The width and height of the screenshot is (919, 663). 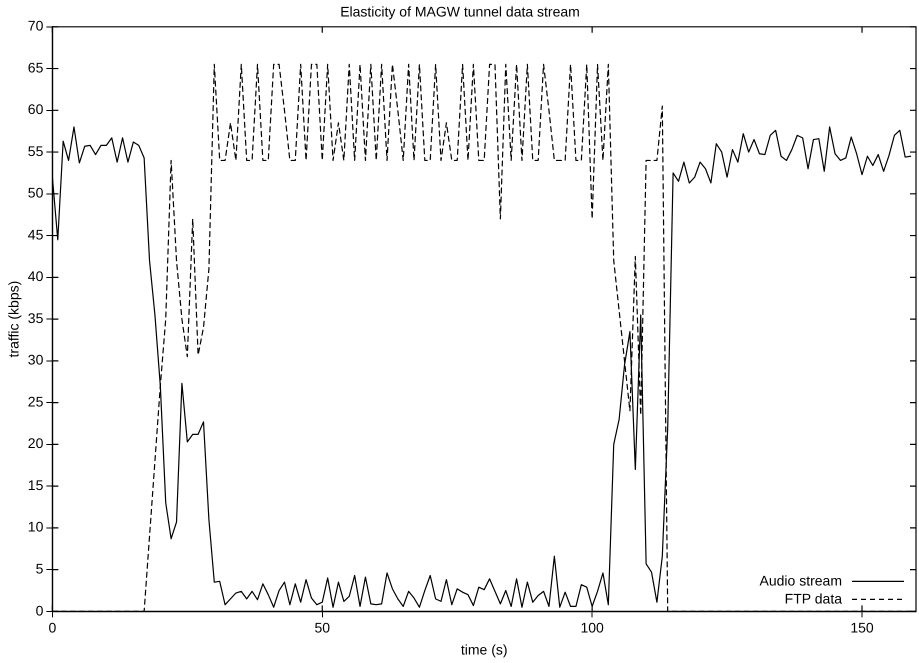 I want to click on y-tick-label: 45, so click(x=36, y=234).